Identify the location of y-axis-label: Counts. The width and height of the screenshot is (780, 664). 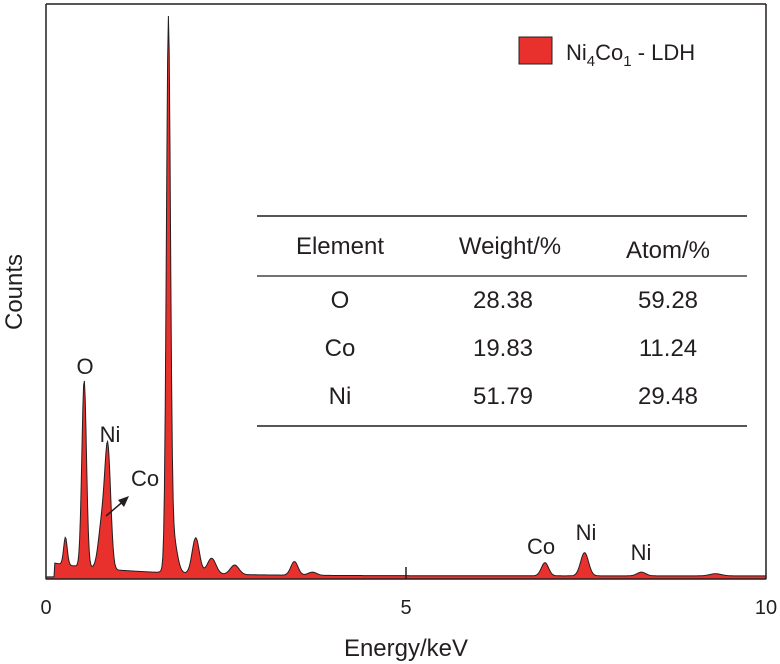
(14, 292).